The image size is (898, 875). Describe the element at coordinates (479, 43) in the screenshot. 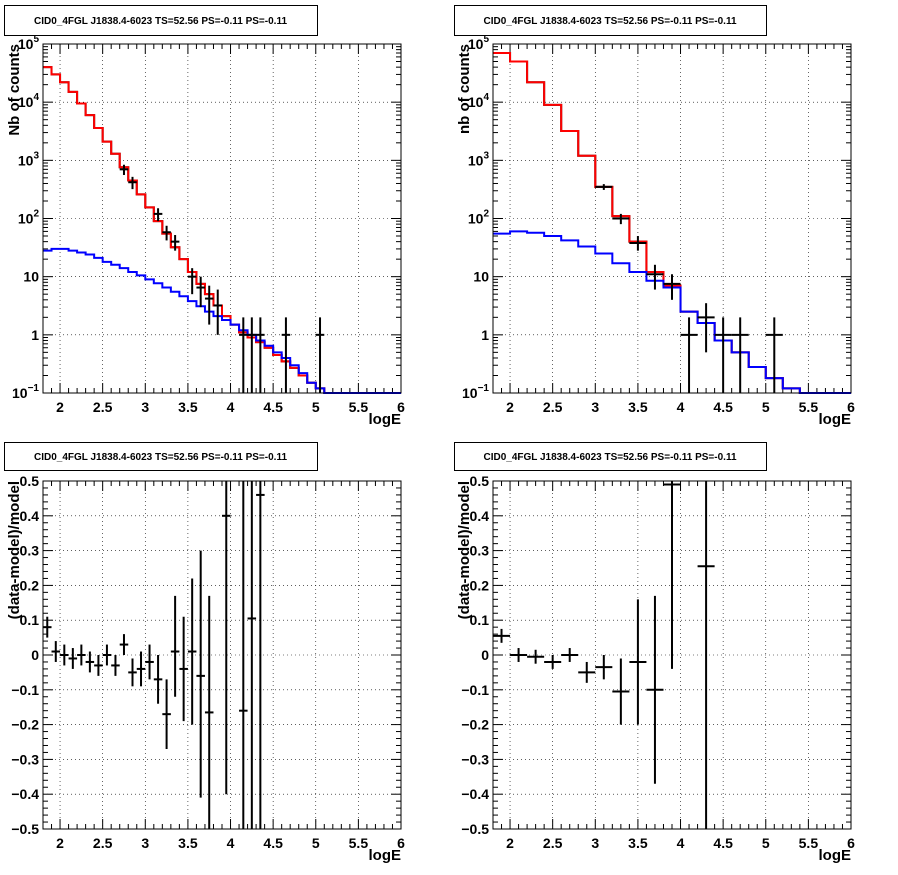

I see `y-tick-label: 10⁵` at that location.